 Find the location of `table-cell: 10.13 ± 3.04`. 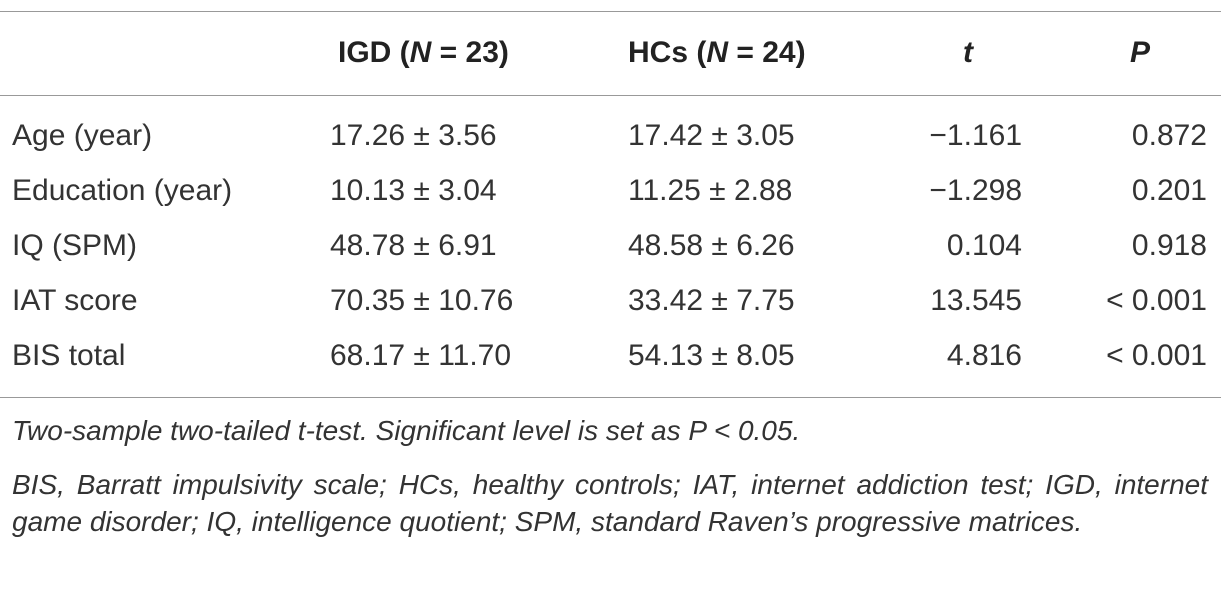

table-cell: 10.13 ± 3.04 is located at coordinates (413, 190).